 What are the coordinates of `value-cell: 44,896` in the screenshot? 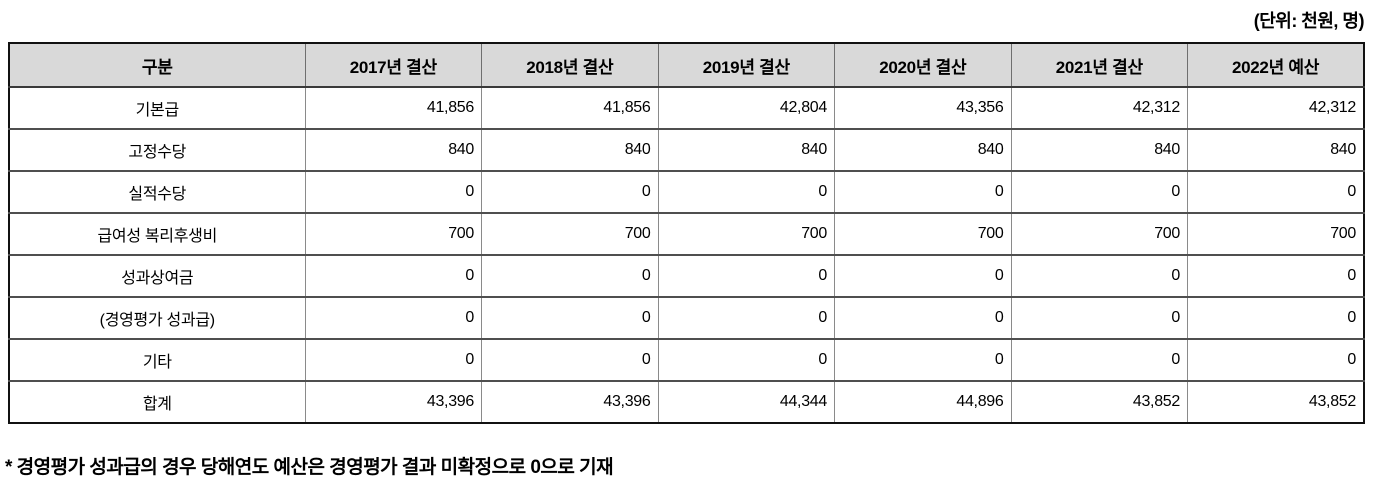 It's located at (923, 402).